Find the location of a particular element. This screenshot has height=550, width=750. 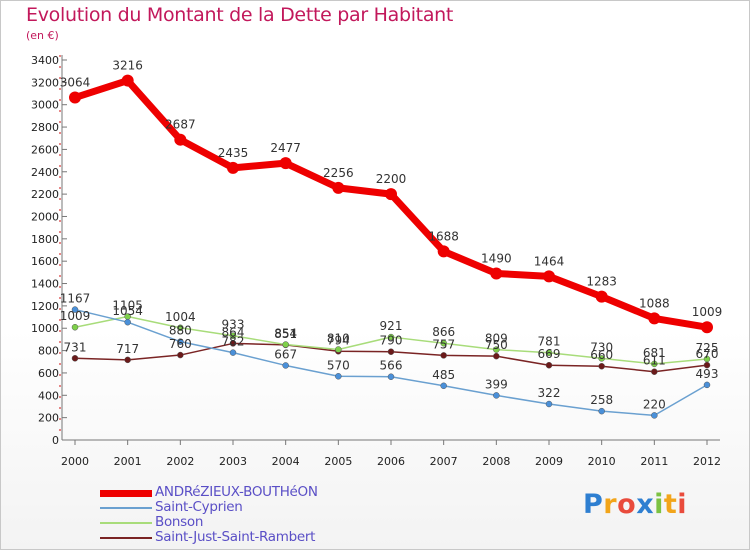

x-tick-label: 2009 is located at coordinates (549, 461).